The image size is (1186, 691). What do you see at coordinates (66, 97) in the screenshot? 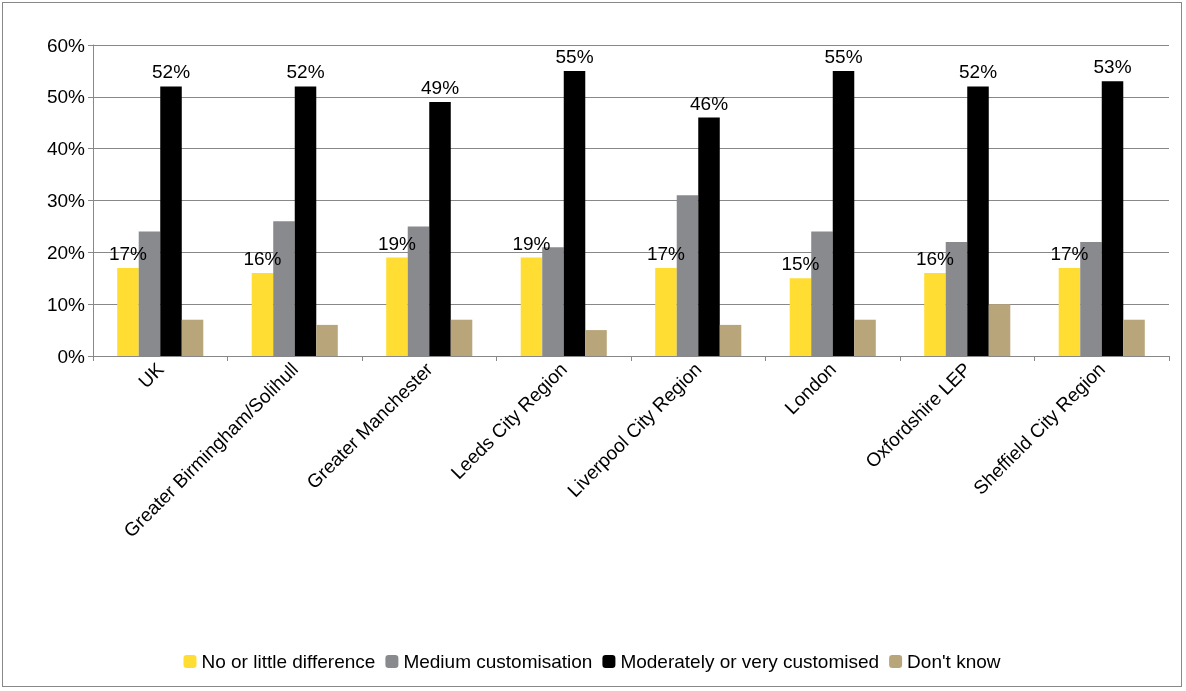
I see `y-tick-label: 50%` at bounding box center [66, 97].